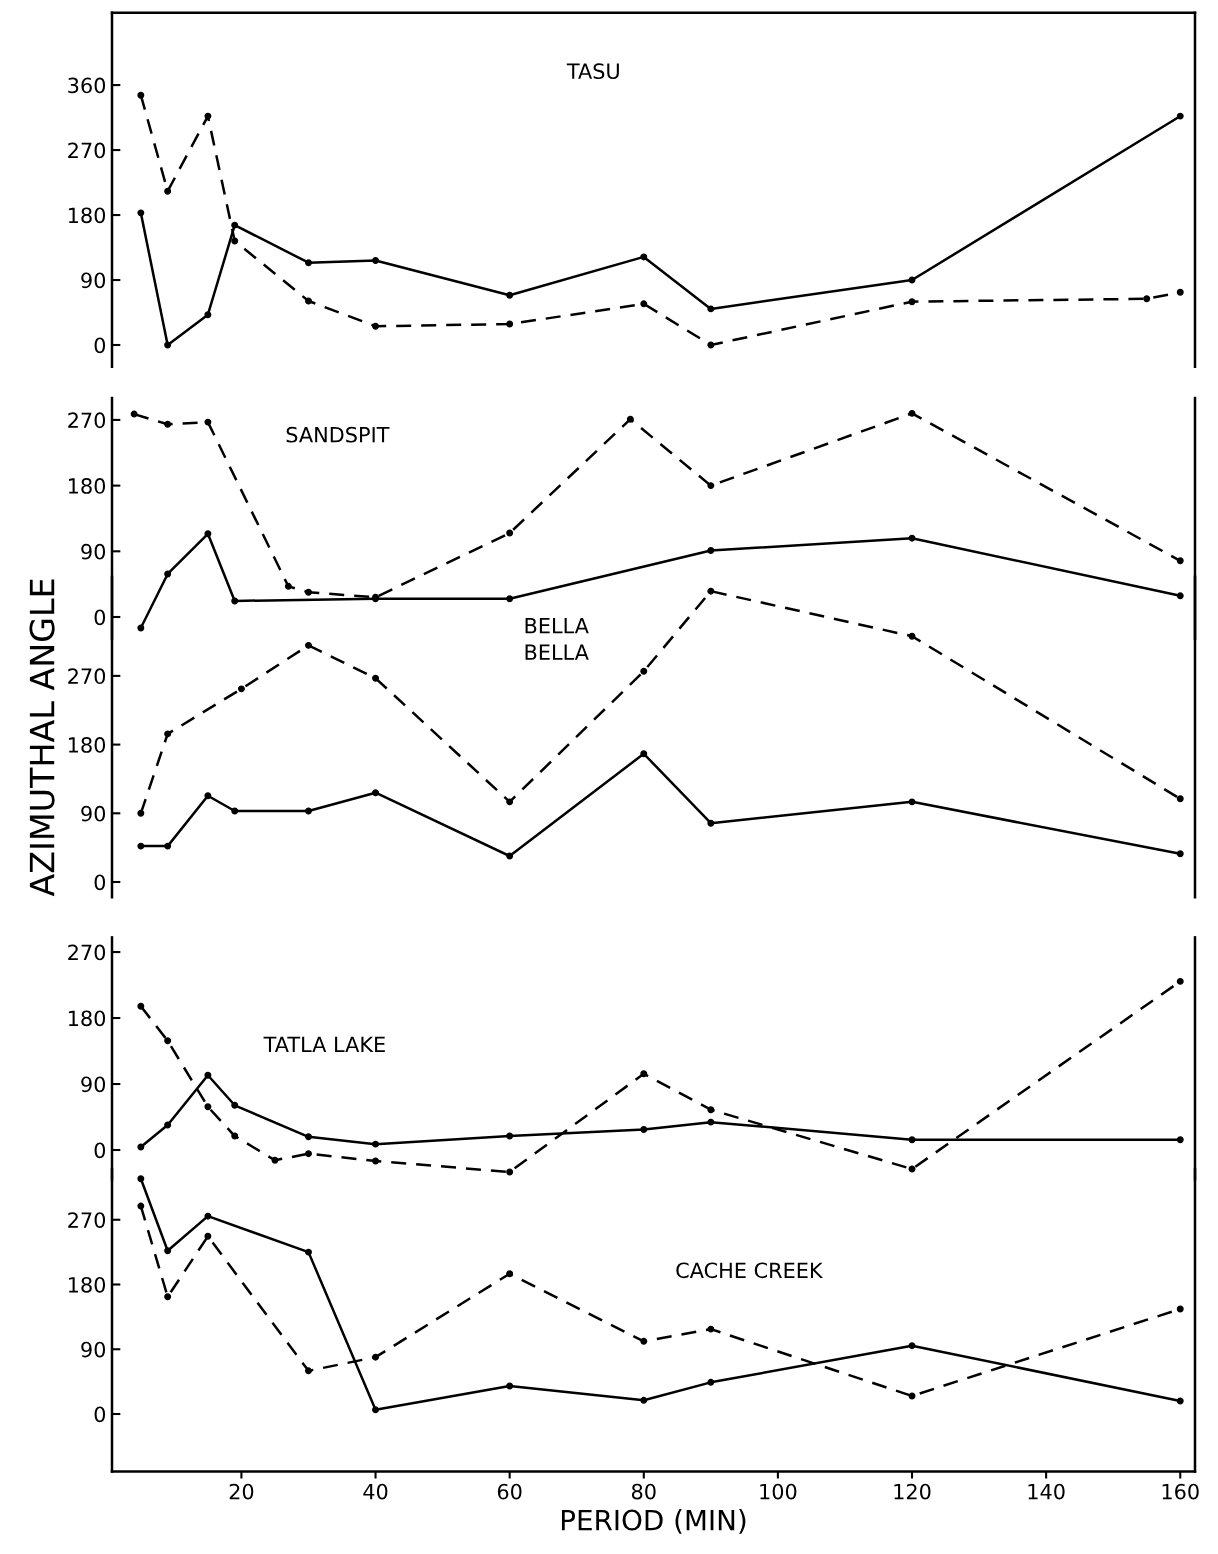  I want to click on x-axis-title: PERIOD (MIN), so click(653, 1521).